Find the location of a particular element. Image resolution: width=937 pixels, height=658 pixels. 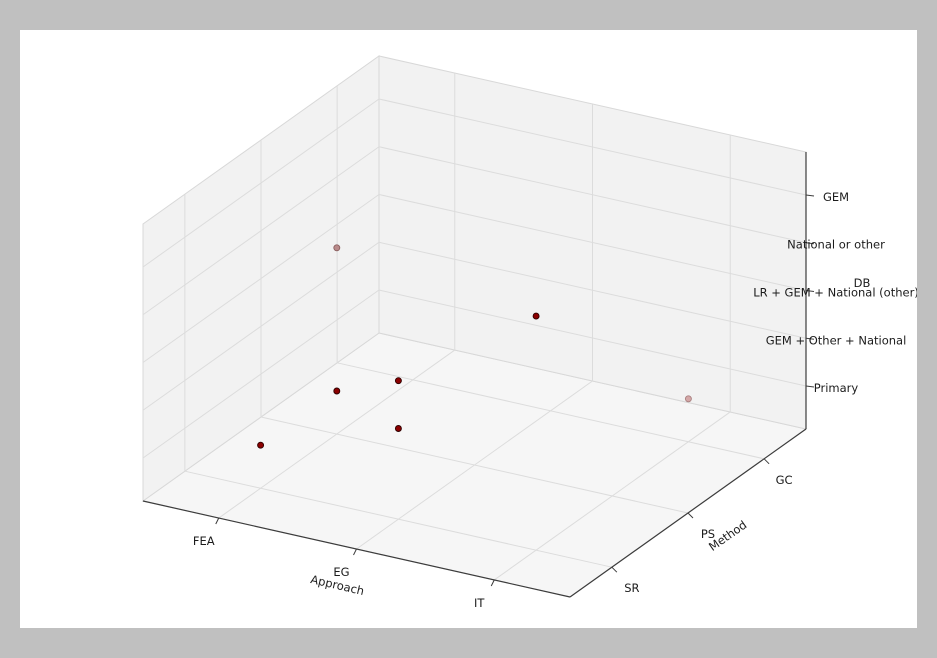

z-tick-label: GEM + Other + National is located at coordinates (836, 340).